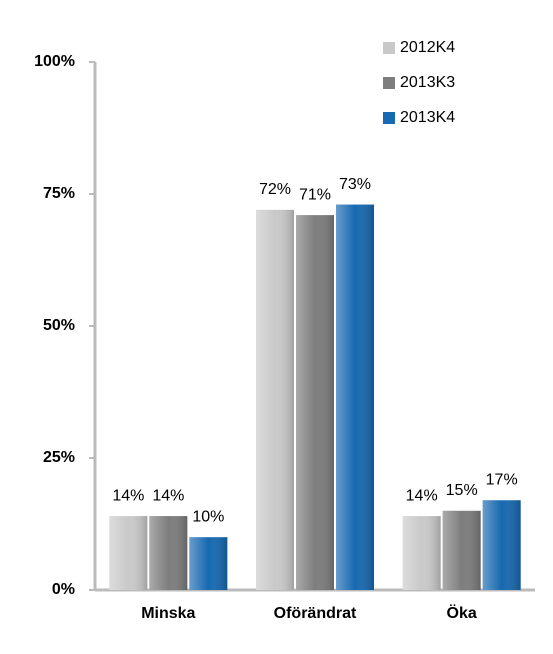  Describe the element at coordinates (59, 325) in the screenshot. I see `y-tick-label: 50%` at that location.